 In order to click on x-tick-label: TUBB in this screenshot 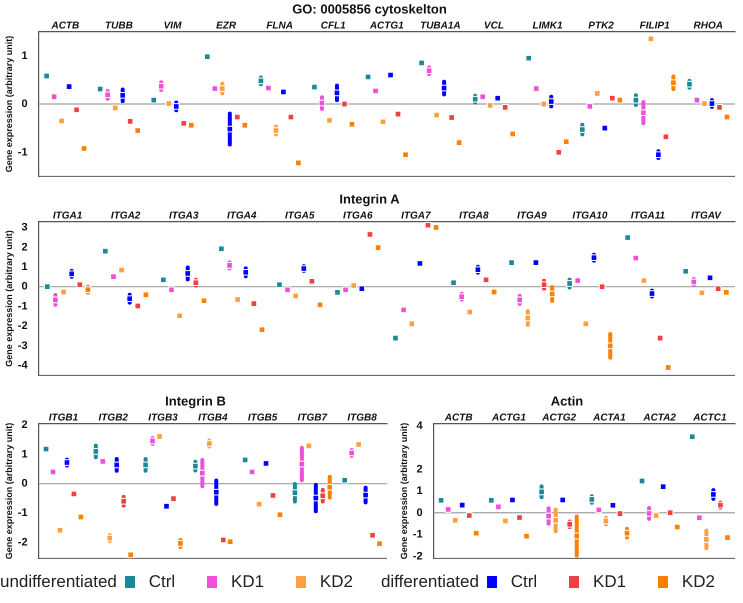, I will do `click(119, 26)`.